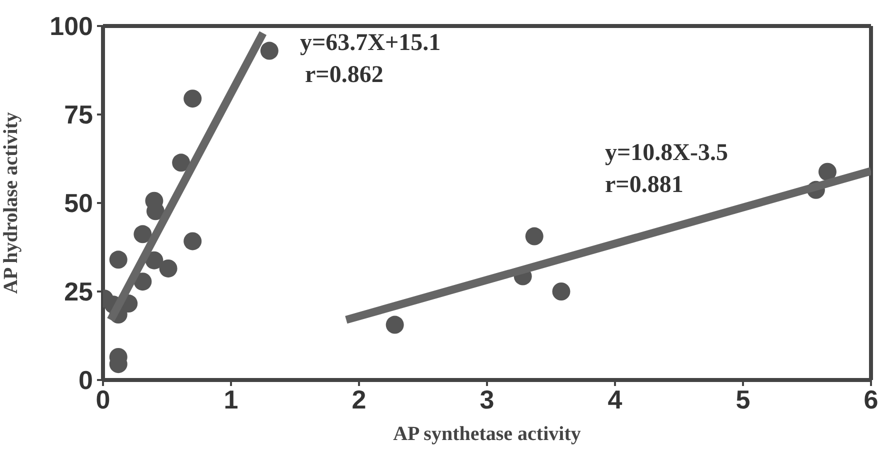 Image resolution: width=881 pixels, height=452 pixels. Describe the element at coordinates (231, 399) in the screenshot. I see `x-tick-label: 1` at that location.